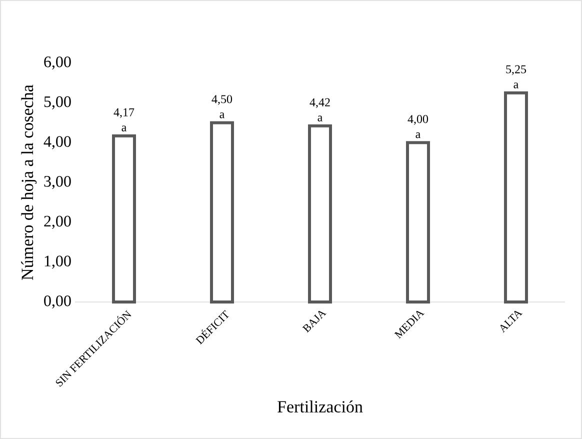 This screenshot has height=439, width=582. Describe the element at coordinates (57, 183) in the screenshot. I see `y-tick-label: 3,00` at that location.